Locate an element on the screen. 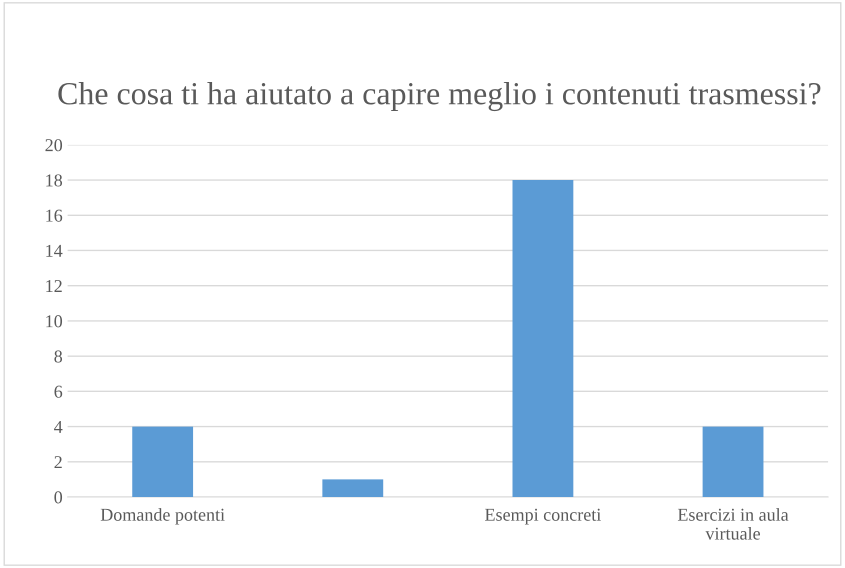  y-tick-label: 20 is located at coordinates (53, 145).